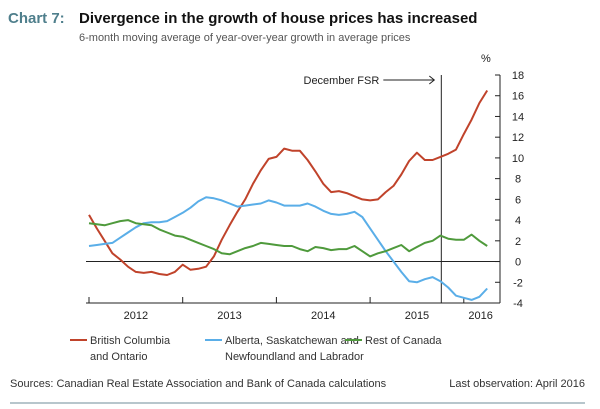 Image resolution: width=600 pixels, height=409 pixels. I want to click on legend-label: Rest of Canada, so click(403, 341).